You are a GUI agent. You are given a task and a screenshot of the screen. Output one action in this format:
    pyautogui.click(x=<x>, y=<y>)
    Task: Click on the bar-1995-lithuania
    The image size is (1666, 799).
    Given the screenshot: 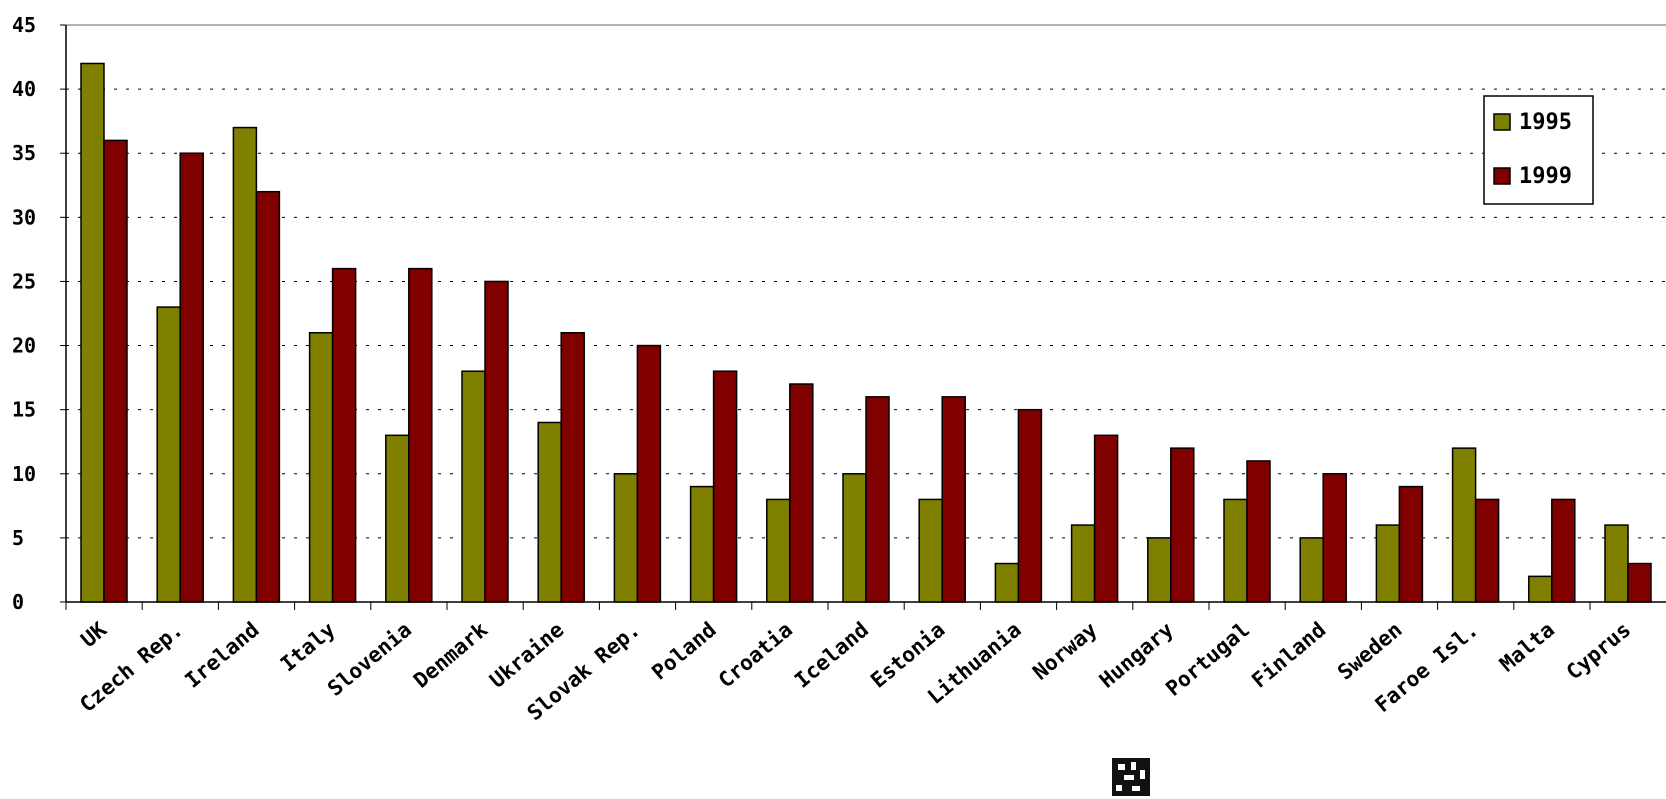 What is the action you would take?
    pyautogui.click(x=1007, y=582)
    